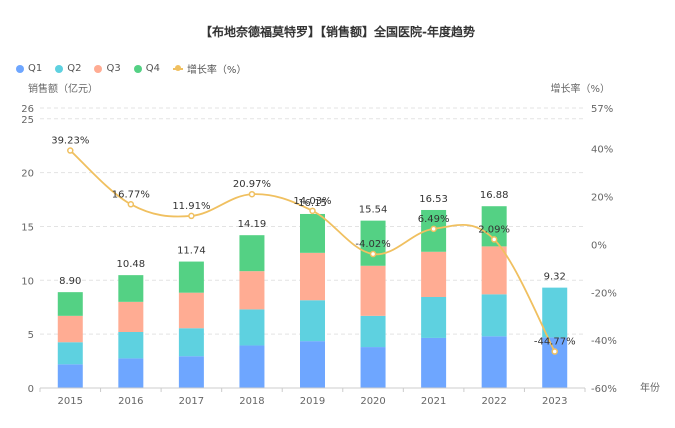  What do you see at coordinates (74, 68) in the screenshot?
I see `legend-label-q2: Q2` at bounding box center [74, 68].